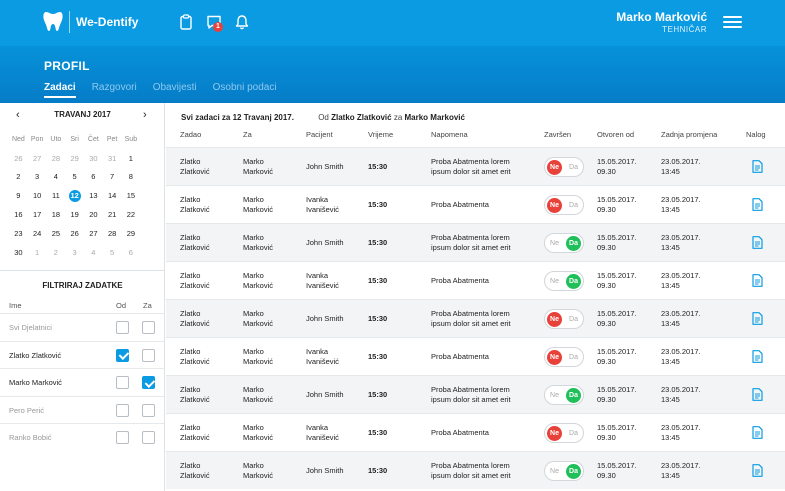 The image size is (785, 491). I want to click on tab-obavijesti: Obavijesti, so click(174, 87).